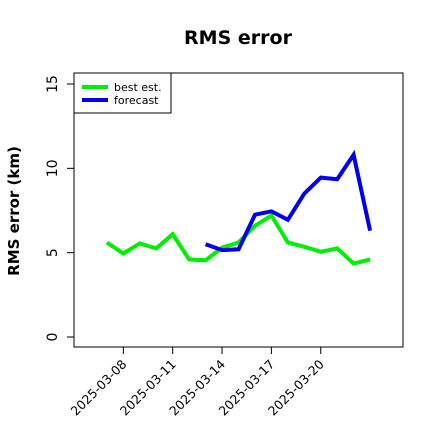 The image size is (440, 440). Describe the element at coordinates (138, 87) in the screenshot. I see `legend-label-best-est: best est.` at that location.